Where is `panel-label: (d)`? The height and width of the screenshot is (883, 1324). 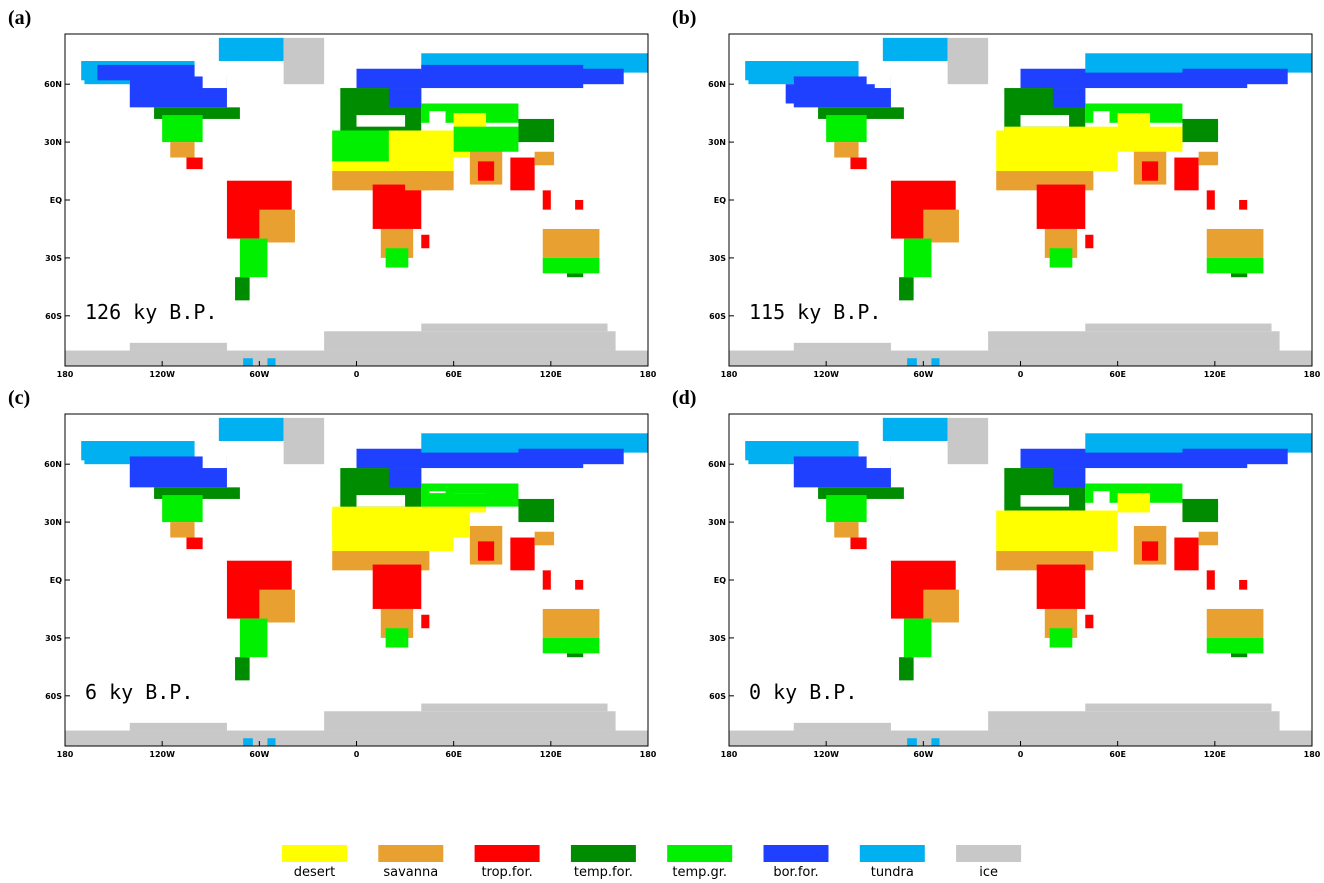 panel-label: (d) is located at coordinates (684, 398).